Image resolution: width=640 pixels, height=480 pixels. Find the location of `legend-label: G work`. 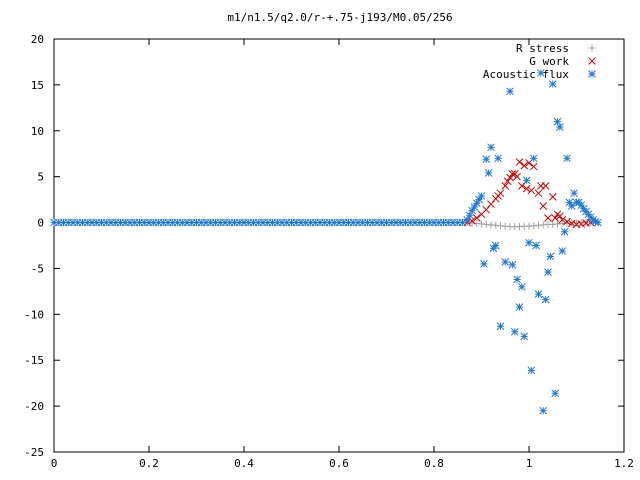

legend-label: G work is located at coordinates (549, 61).